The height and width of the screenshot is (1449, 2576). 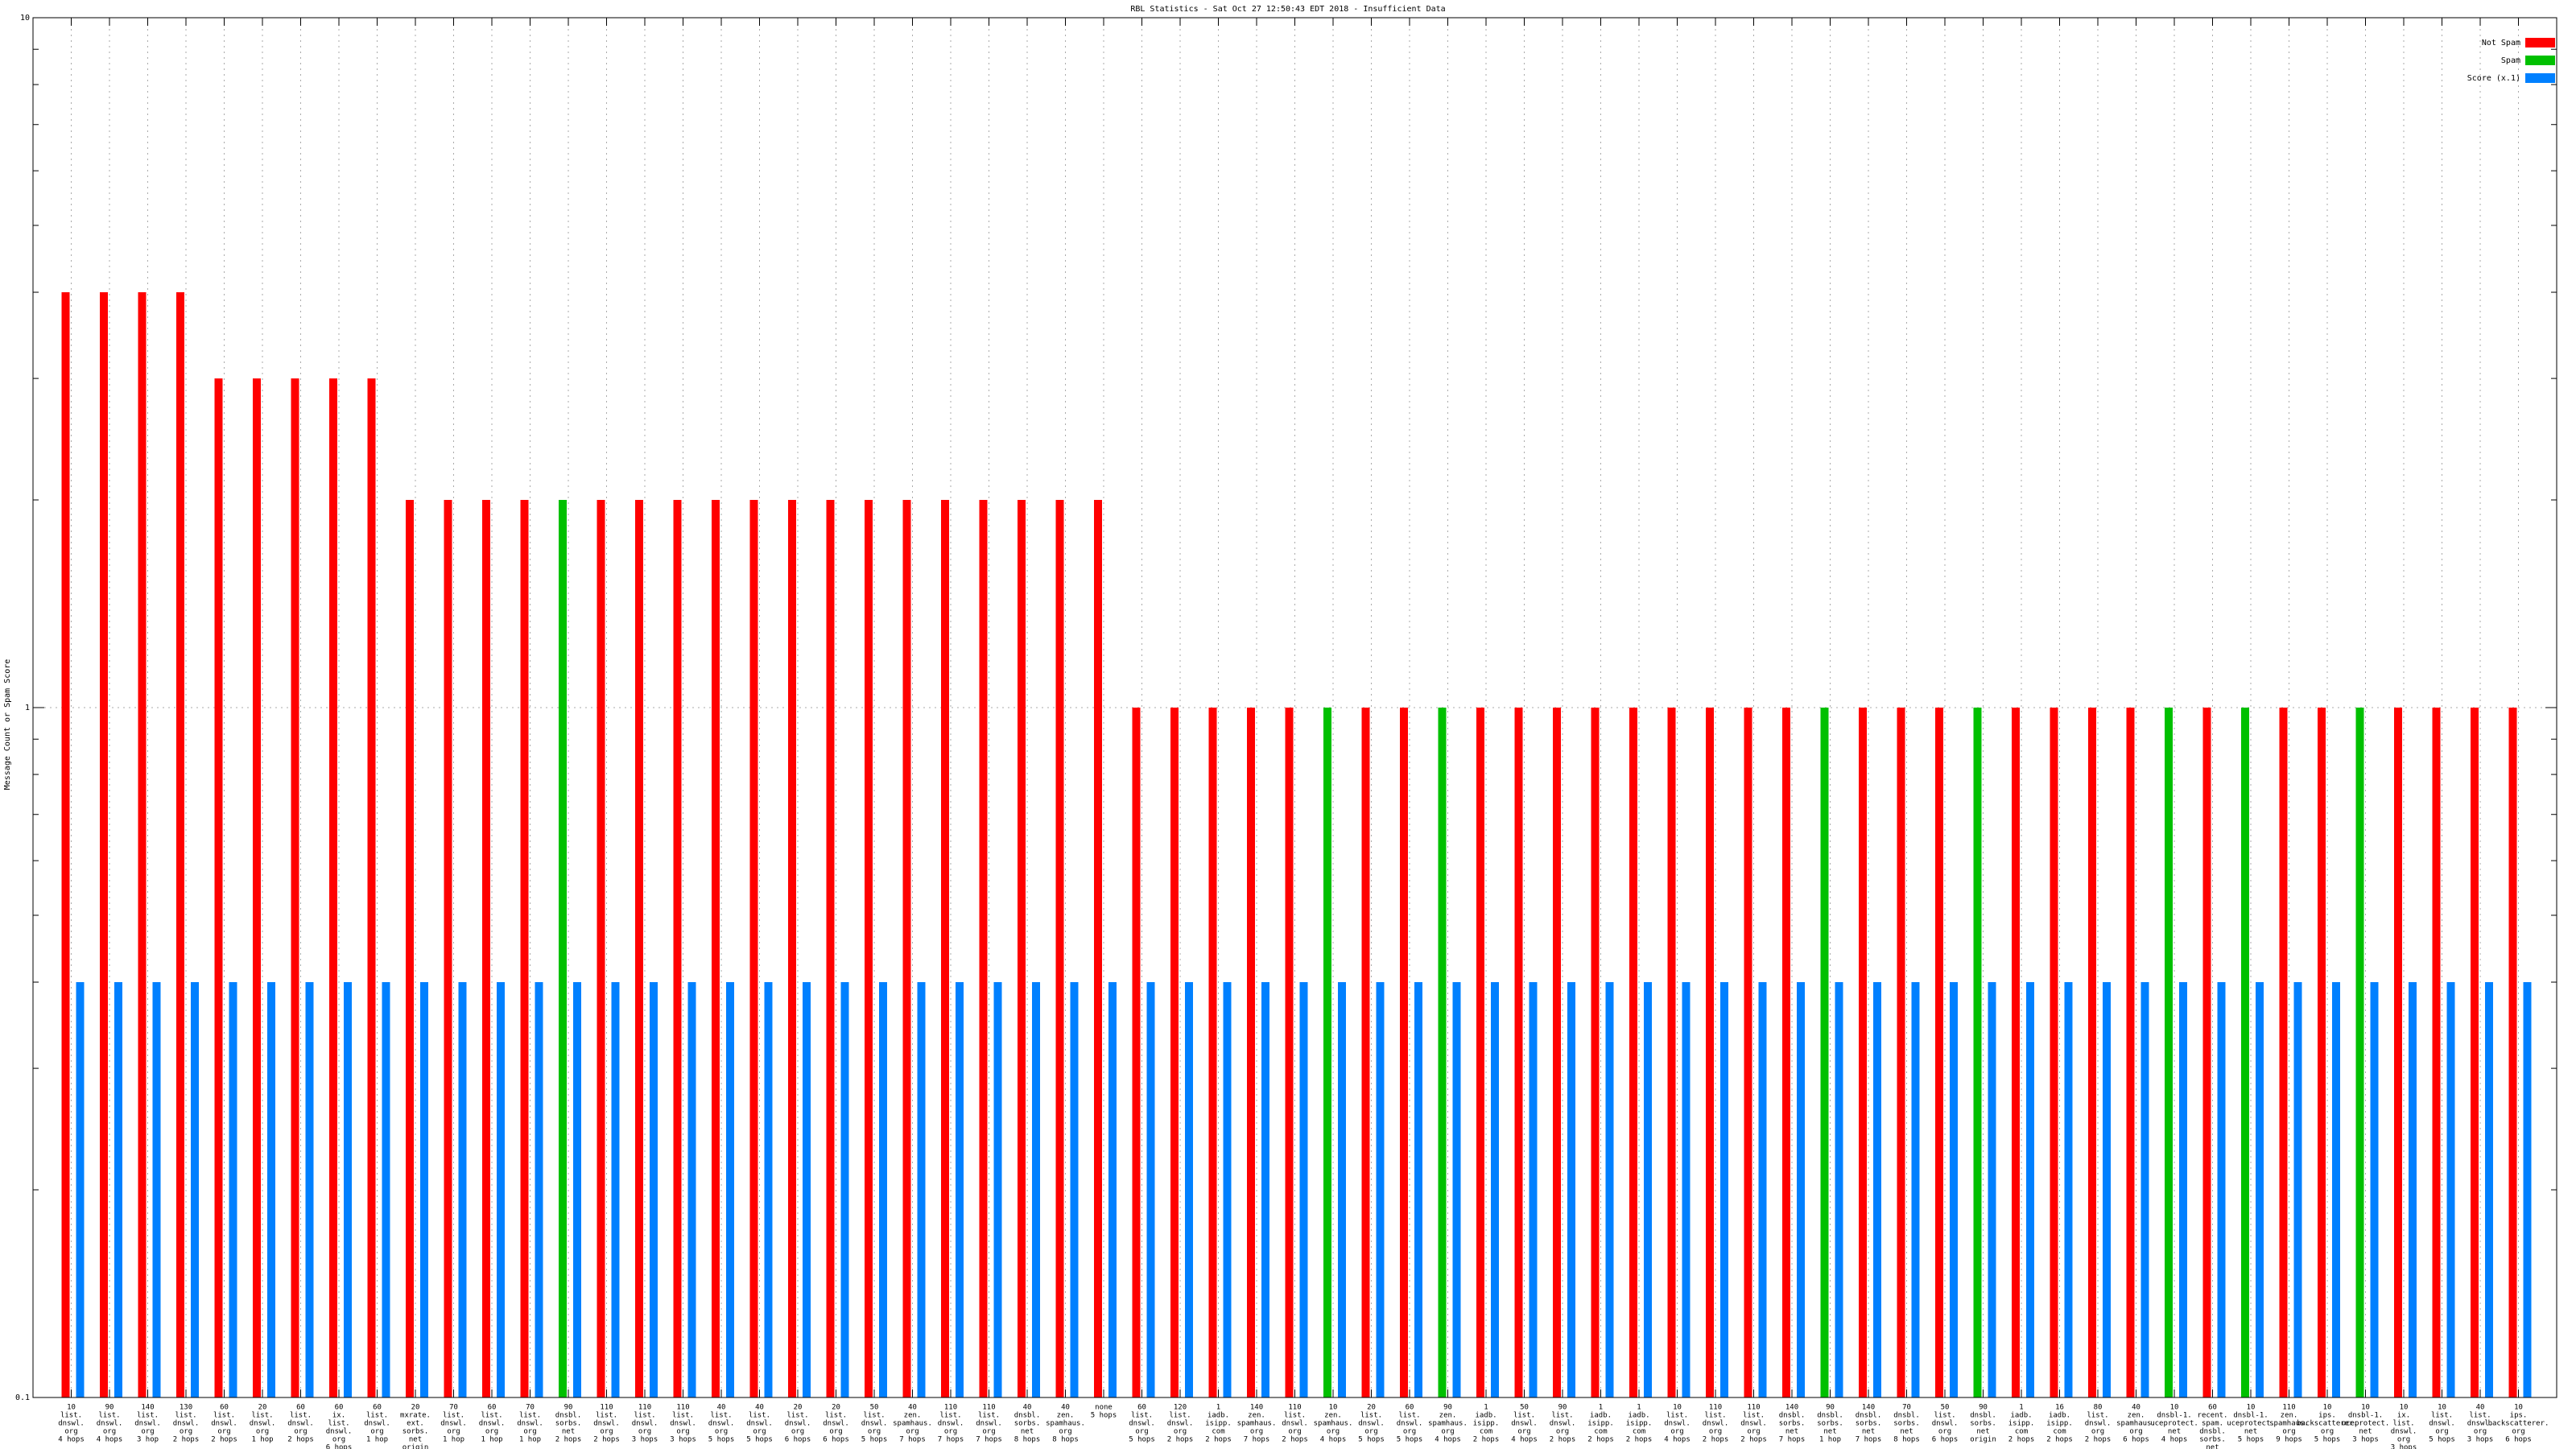 I want to click on x-tick-label: recent., so click(x=2213, y=1416).